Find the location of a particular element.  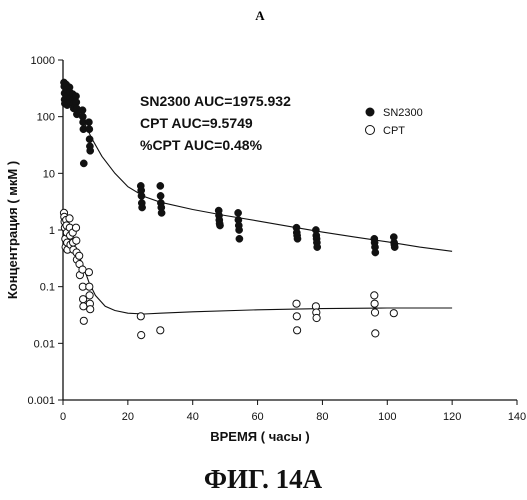

x-axis-label: ВРЕМЯ ( часы ) is located at coordinates (260, 436).